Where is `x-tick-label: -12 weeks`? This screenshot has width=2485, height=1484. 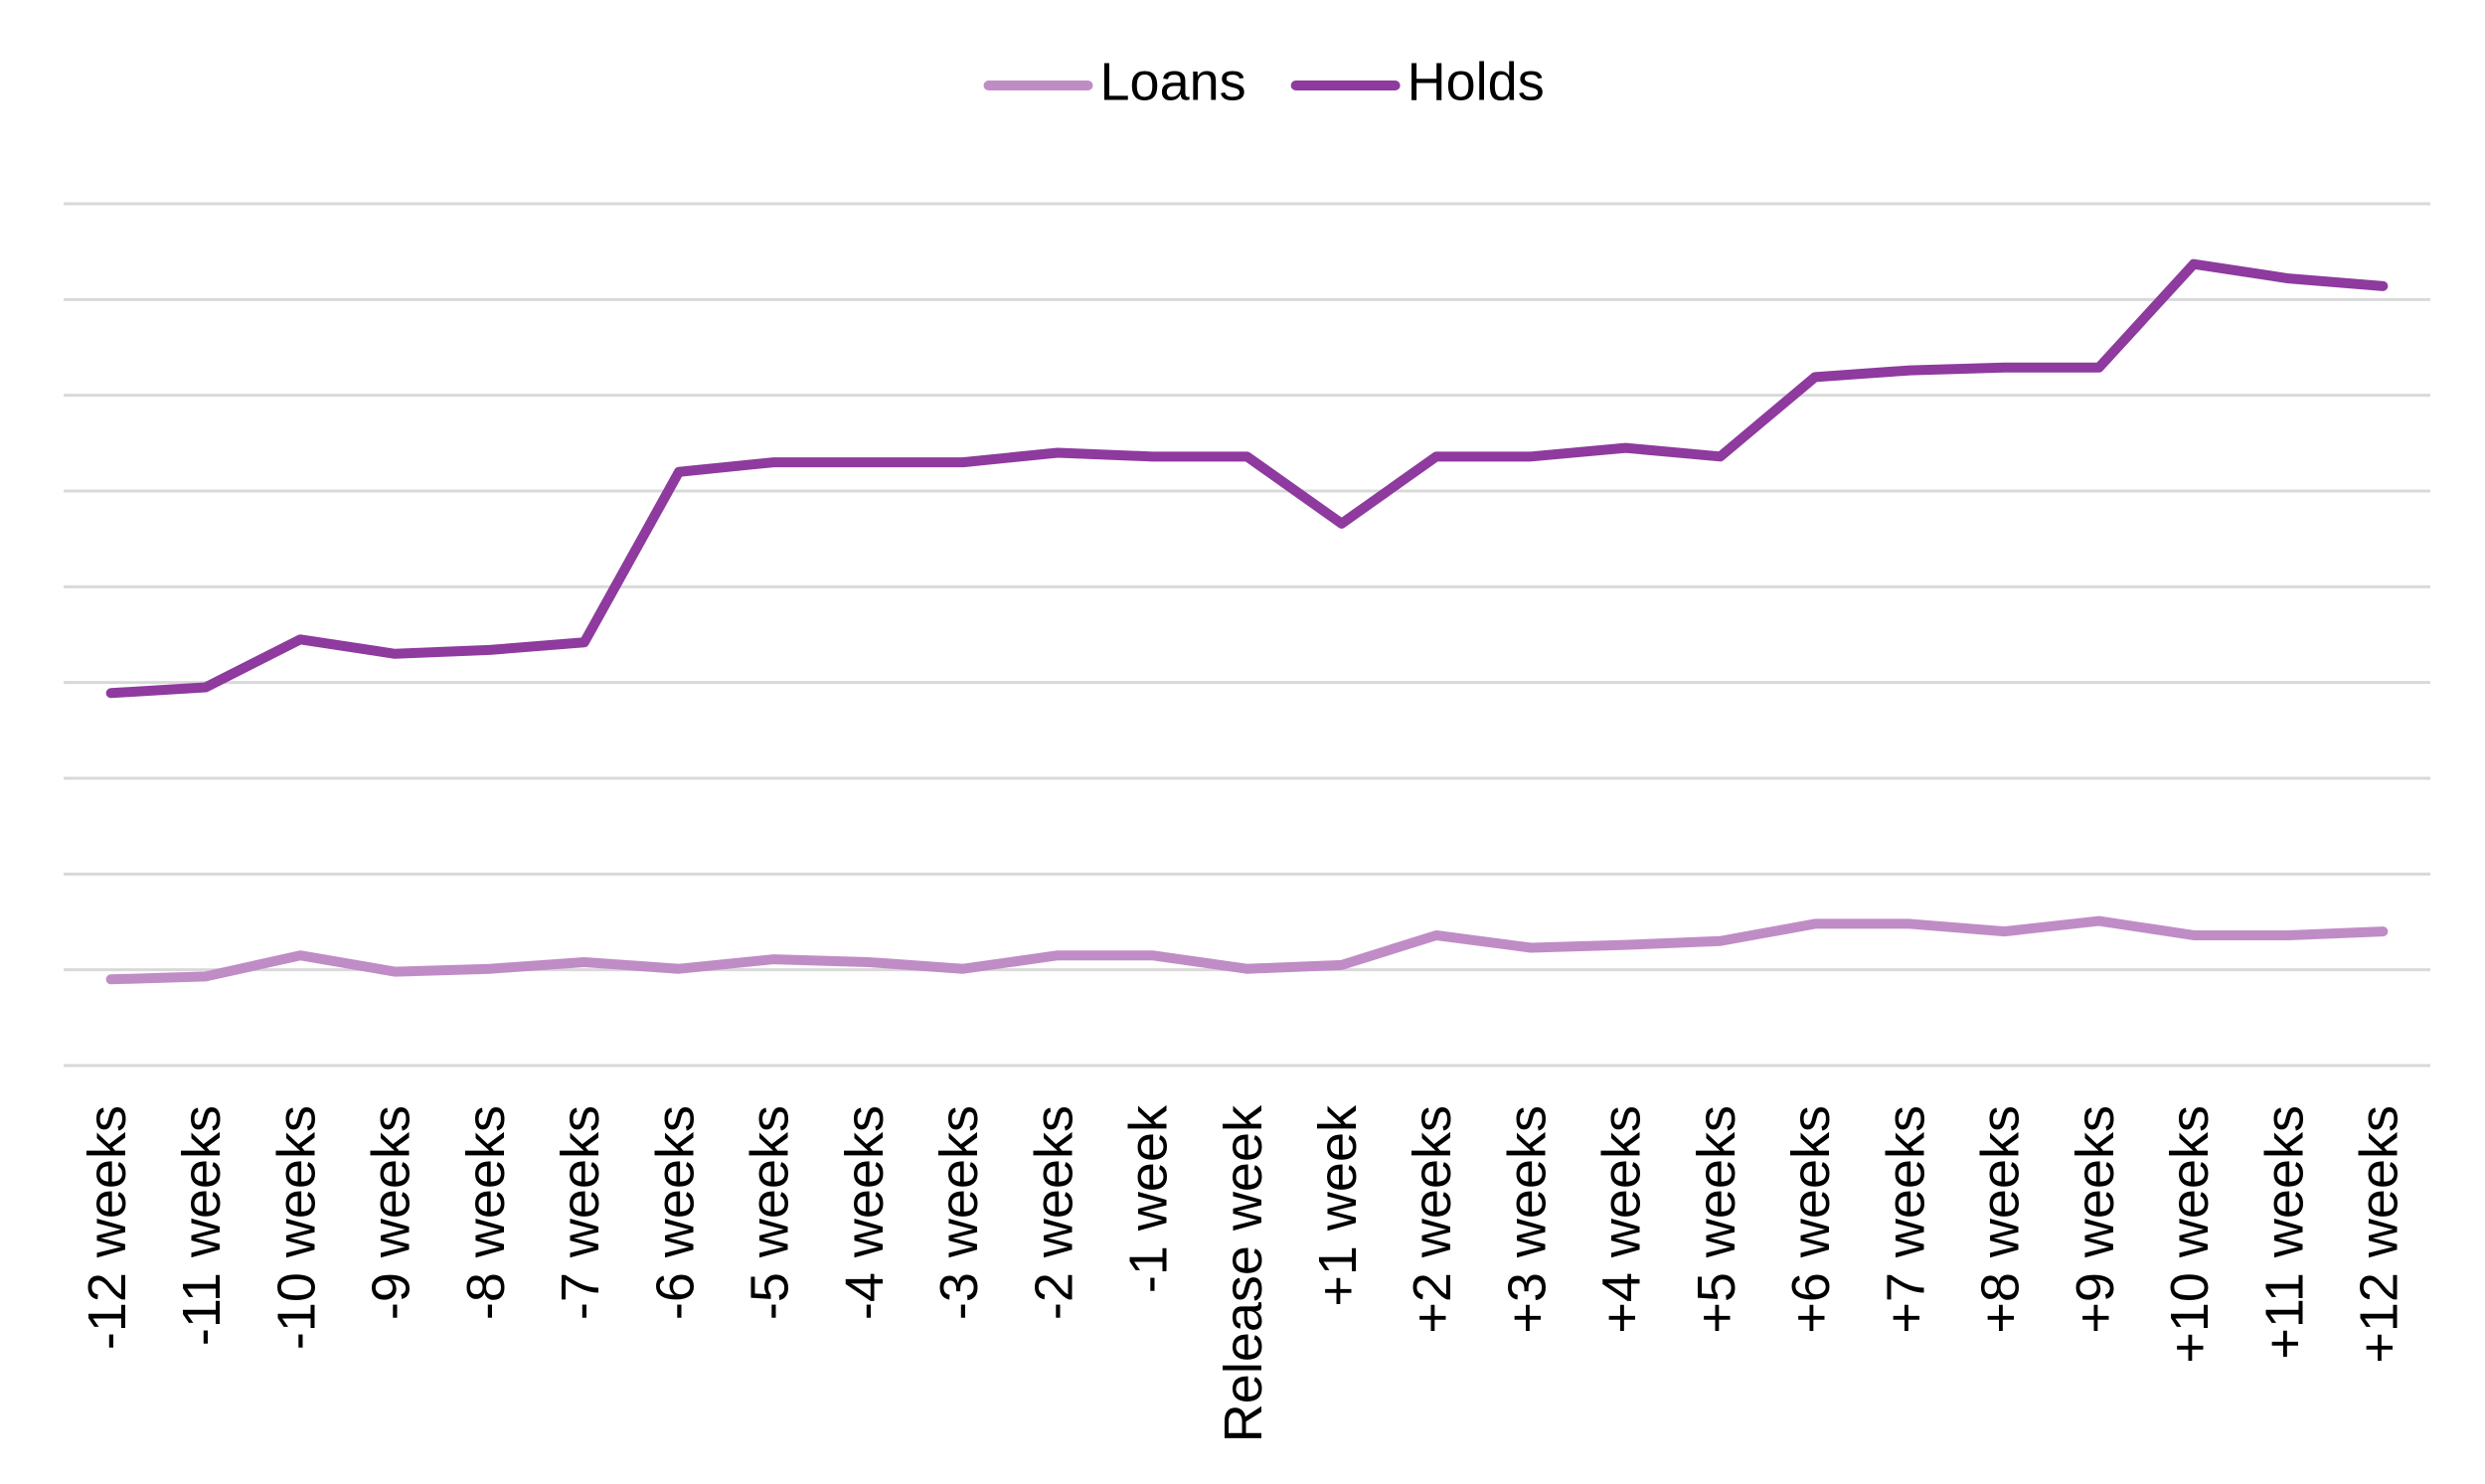 x-tick-label: -12 weeks is located at coordinates (107, 1227).